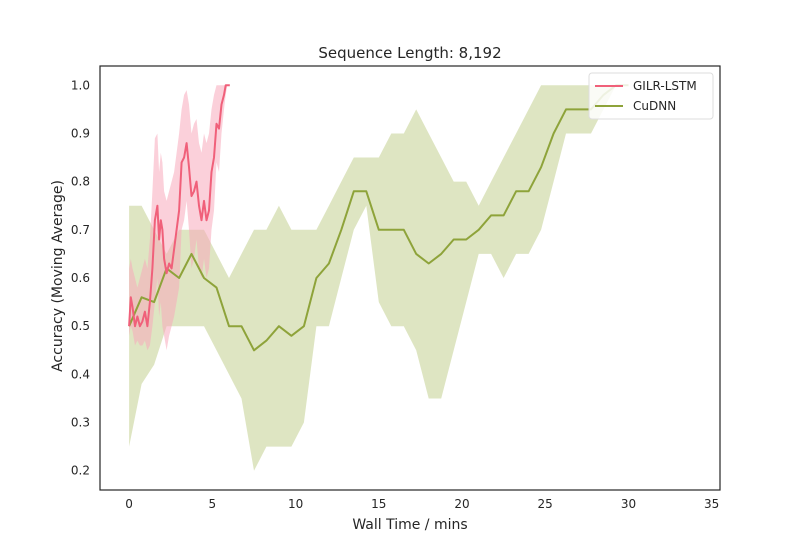 The image size is (800, 550). I want to click on x-tick-label: 15, so click(378, 504).